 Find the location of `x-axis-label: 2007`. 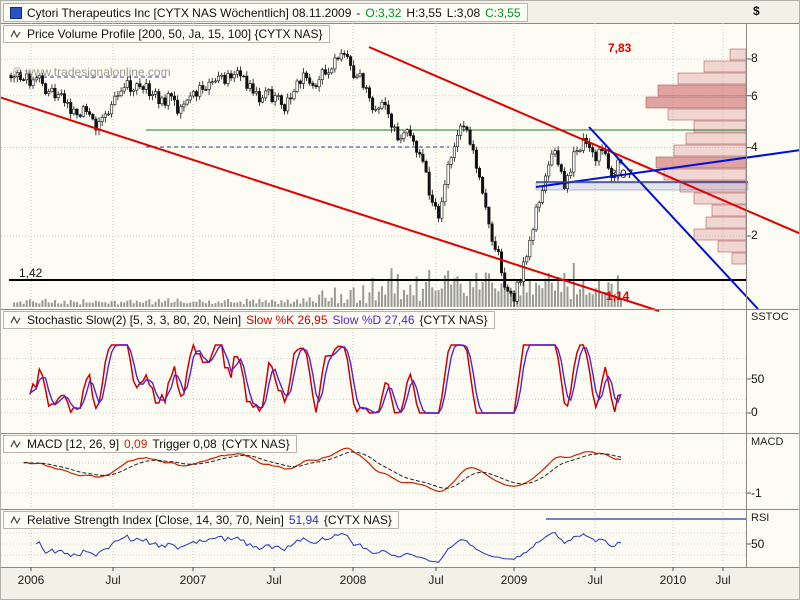

x-axis-label: 2007 is located at coordinates (193, 580).